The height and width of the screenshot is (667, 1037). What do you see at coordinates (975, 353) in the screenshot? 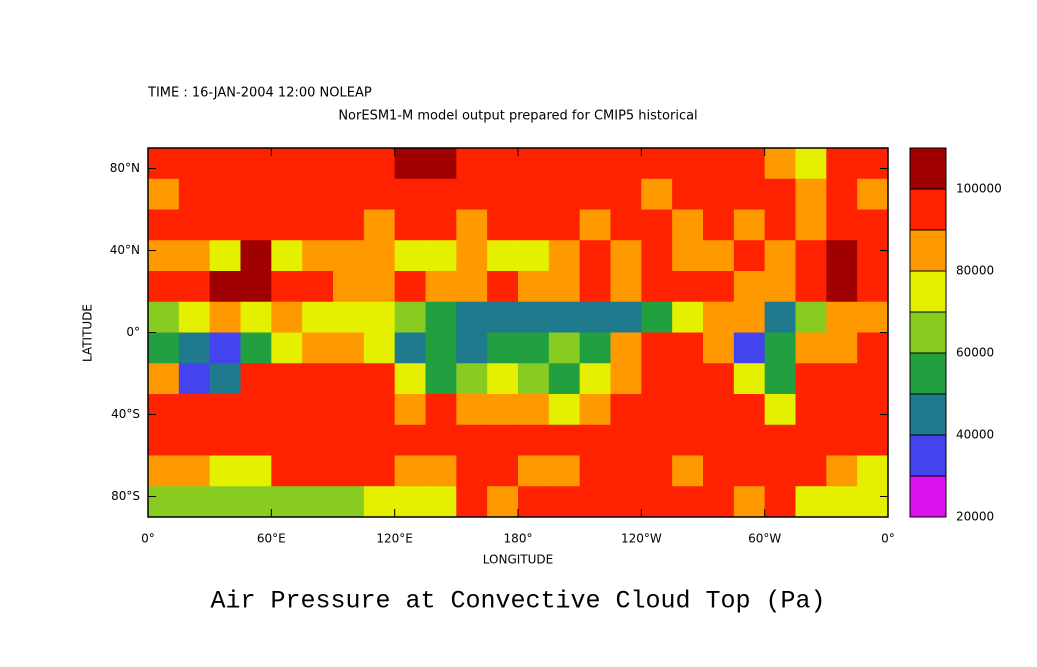
I see `colorbar-label: 60000` at bounding box center [975, 353].